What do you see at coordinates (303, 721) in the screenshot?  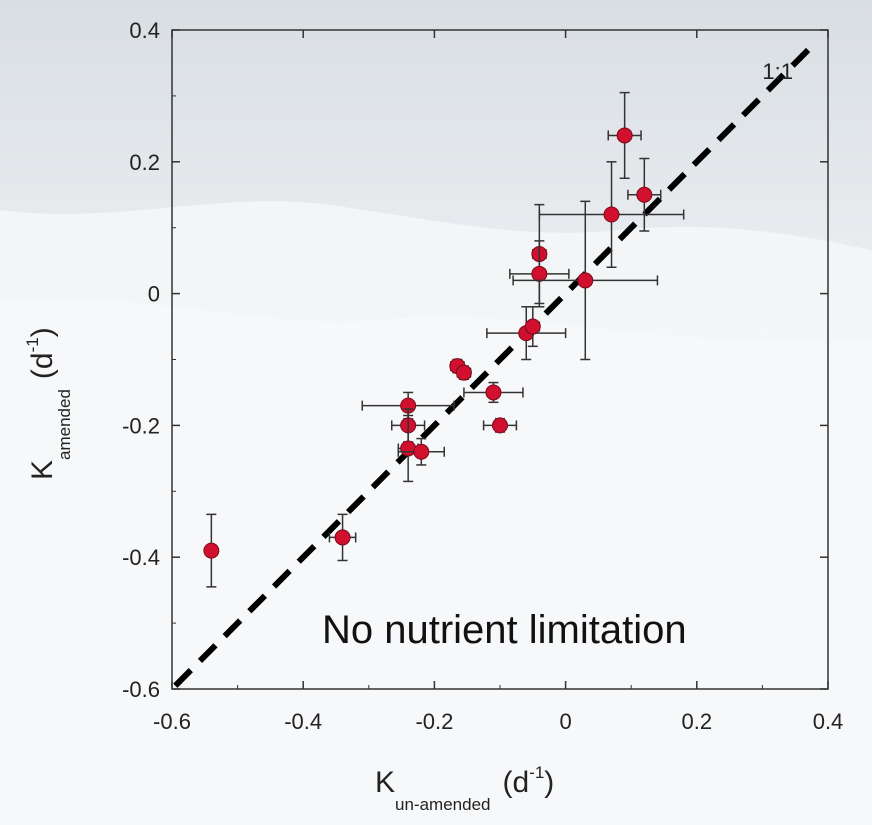 I see `x-tick-label: -0.4` at bounding box center [303, 721].